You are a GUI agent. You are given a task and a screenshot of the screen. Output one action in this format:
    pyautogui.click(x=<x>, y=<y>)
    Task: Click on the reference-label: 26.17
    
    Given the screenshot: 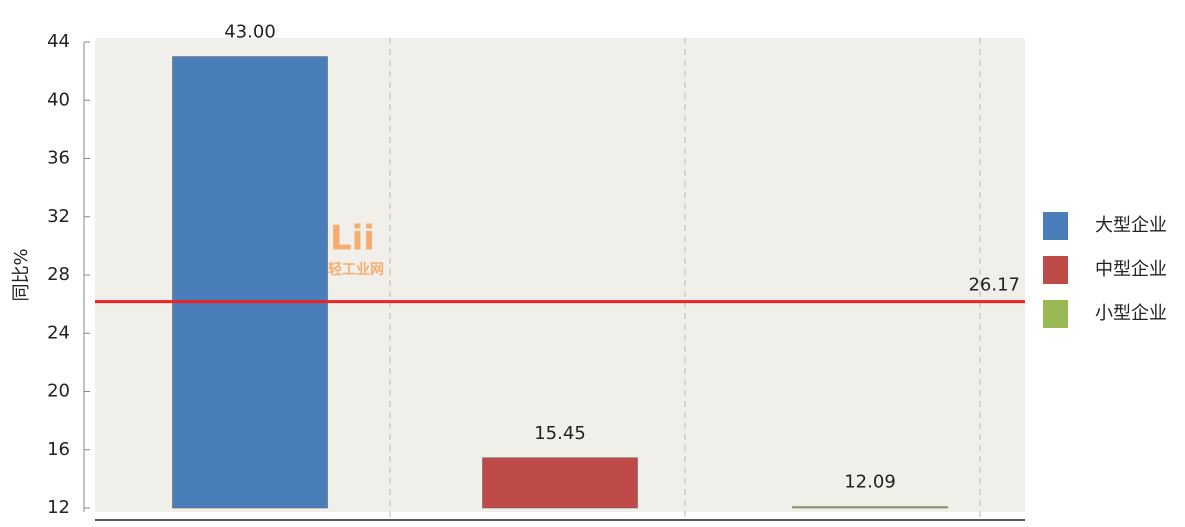 What is the action you would take?
    pyautogui.click(x=994, y=285)
    